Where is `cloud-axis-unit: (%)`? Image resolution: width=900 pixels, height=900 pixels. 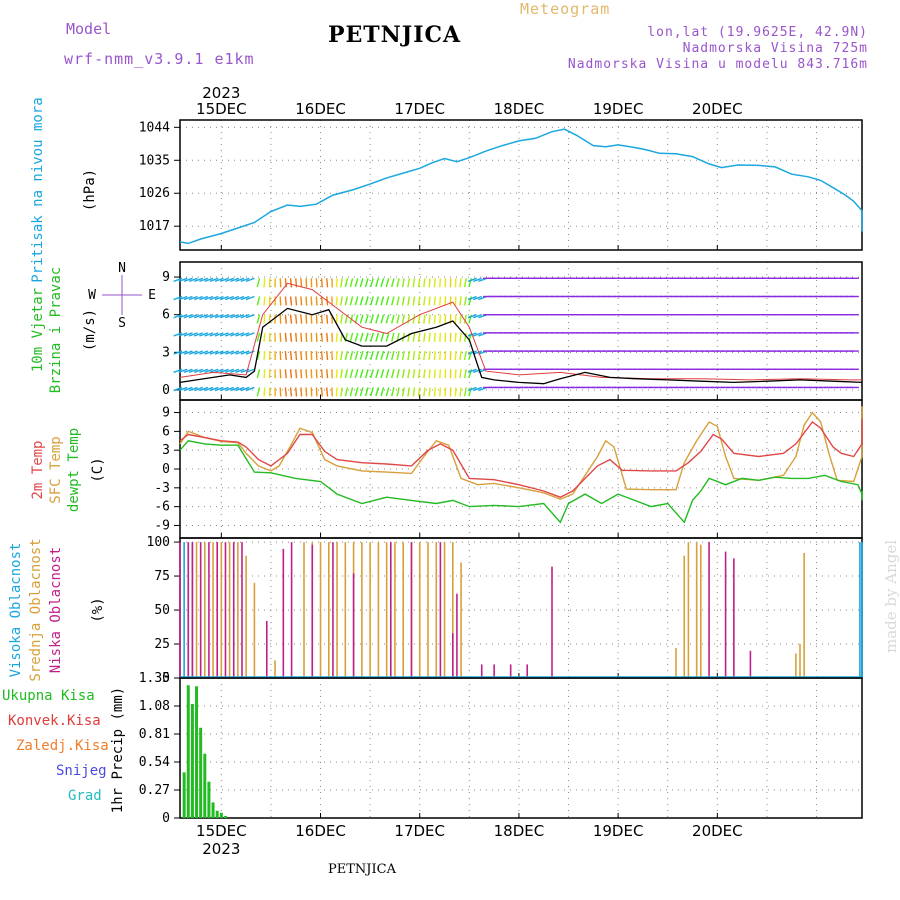 cloud-axis-unit: (%) is located at coordinates (98, 609).